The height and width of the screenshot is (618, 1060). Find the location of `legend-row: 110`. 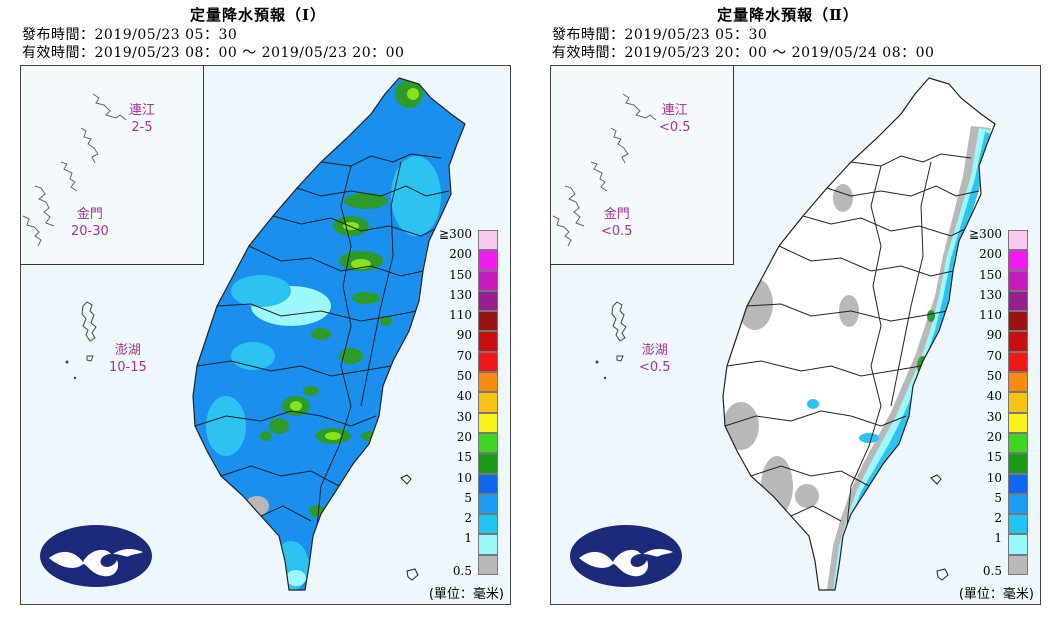

legend-row: 110 is located at coordinates (1004, 320).